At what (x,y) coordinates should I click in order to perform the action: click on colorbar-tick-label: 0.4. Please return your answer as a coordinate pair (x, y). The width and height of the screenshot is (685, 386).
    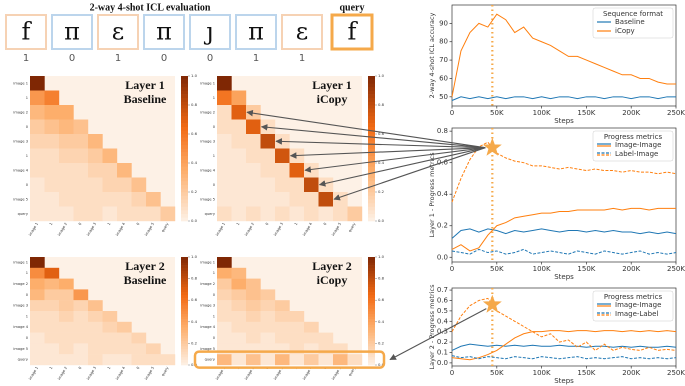
    Looking at the image, I should click on (381, 321).